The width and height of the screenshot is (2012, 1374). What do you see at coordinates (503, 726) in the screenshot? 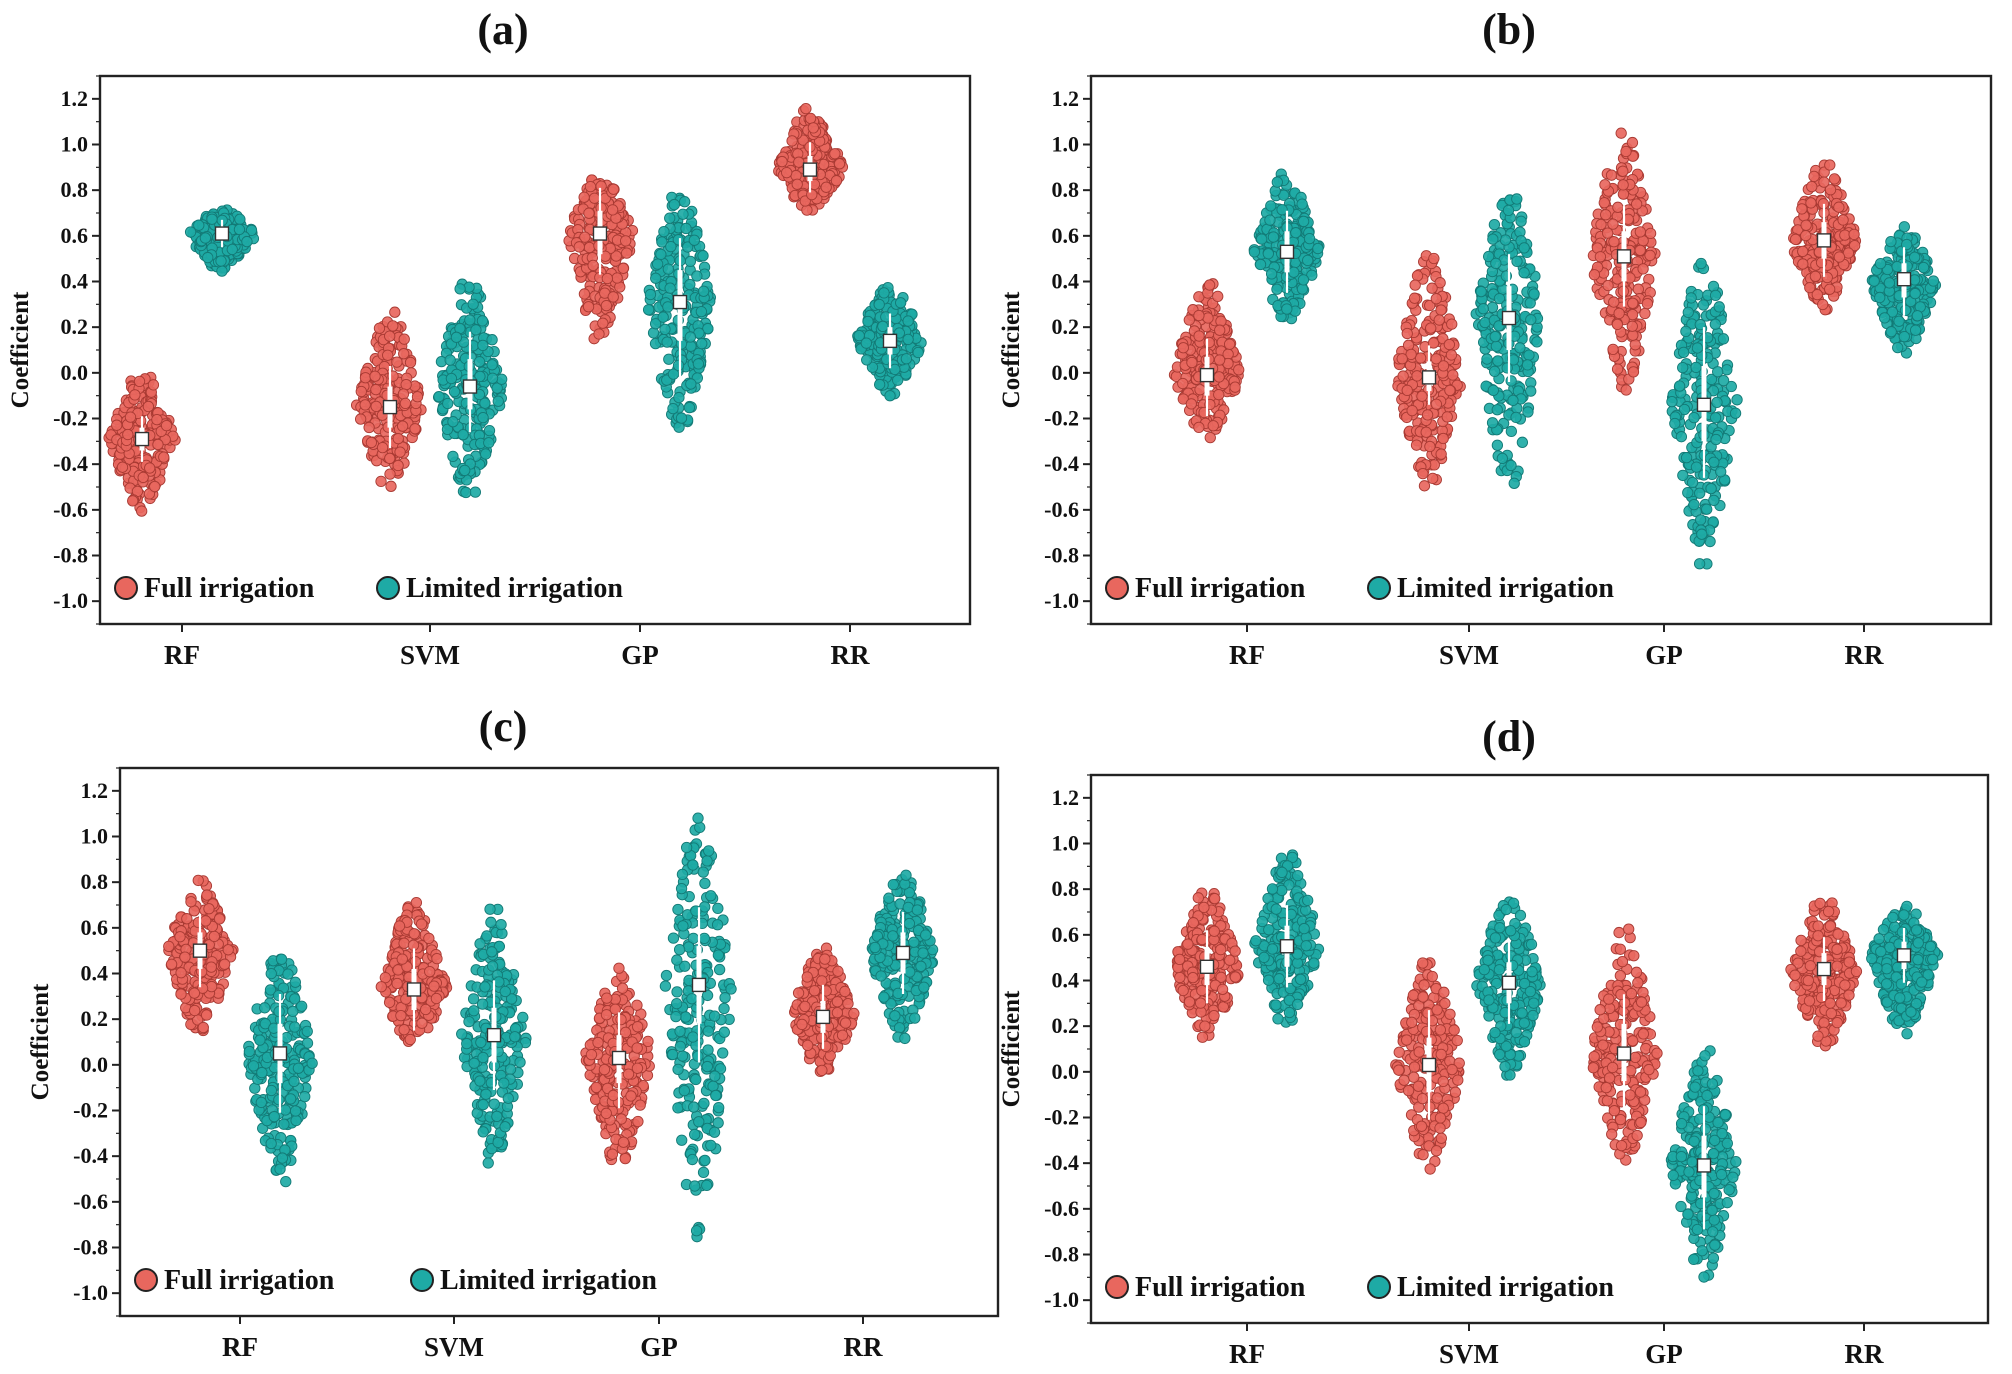
I see `panel-title: (c)` at bounding box center [503, 726].